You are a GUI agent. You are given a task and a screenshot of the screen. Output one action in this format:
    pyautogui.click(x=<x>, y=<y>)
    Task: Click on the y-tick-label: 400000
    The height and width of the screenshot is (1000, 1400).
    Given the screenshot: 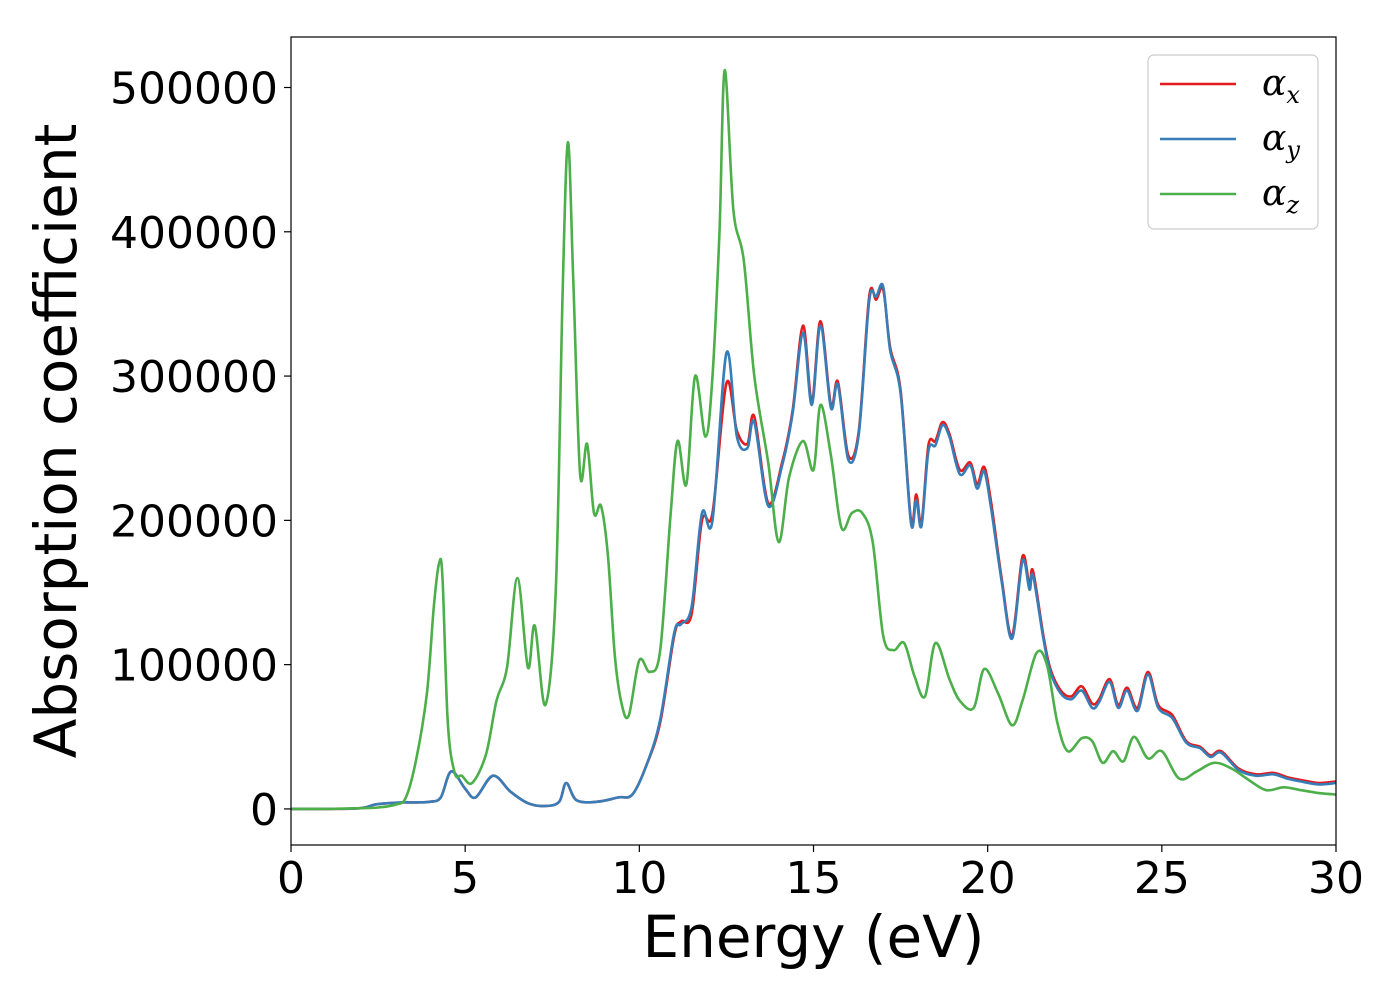 What is the action you would take?
    pyautogui.click(x=194, y=233)
    